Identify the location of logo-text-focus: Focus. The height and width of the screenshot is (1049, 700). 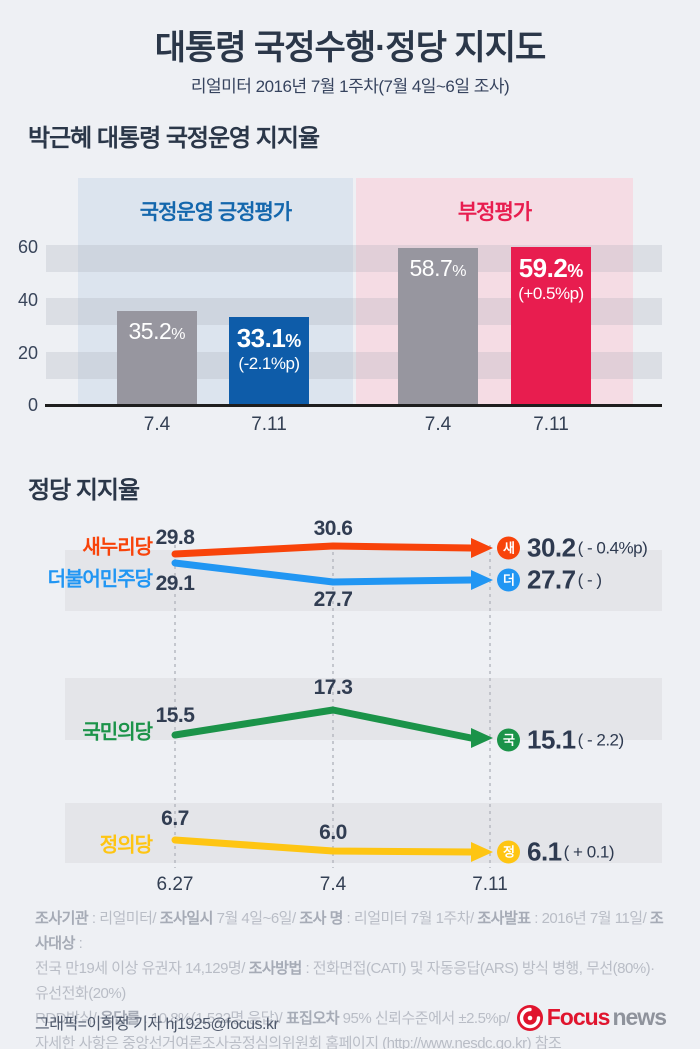
(578, 1017).